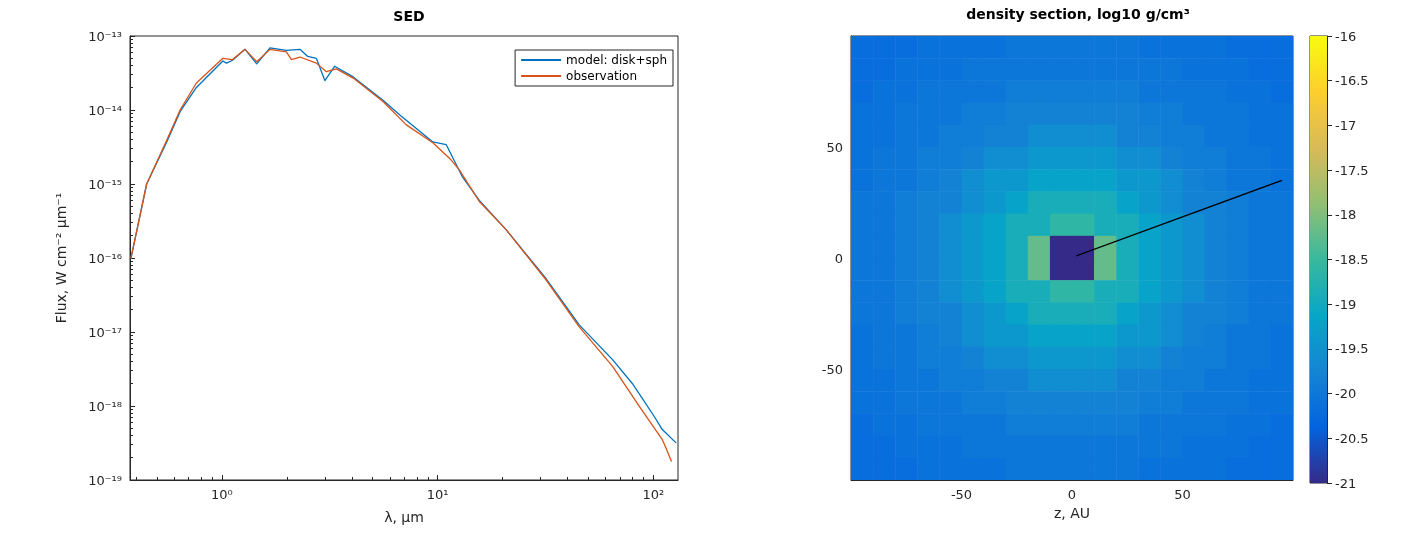 The image size is (1416, 547). Describe the element at coordinates (1352, 170) in the screenshot. I see `color-bar-label: -17.5` at that location.